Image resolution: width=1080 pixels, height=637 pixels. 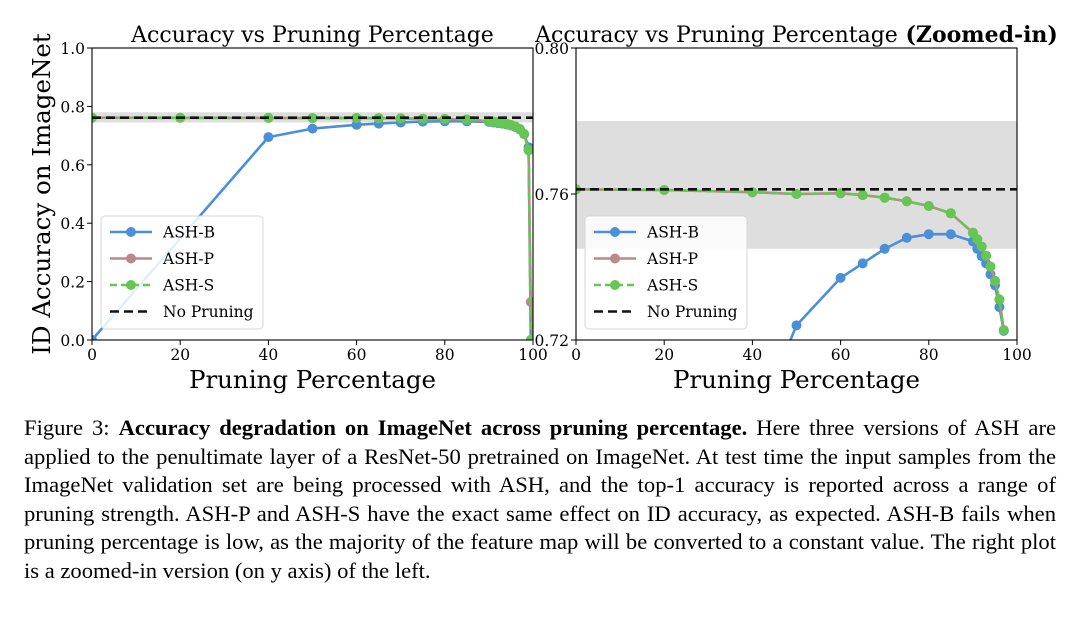 What do you see at coordinates (67, 427) in the screenshot?
I see `caption-label: Figure 3:` at bounding box center [67, 427].